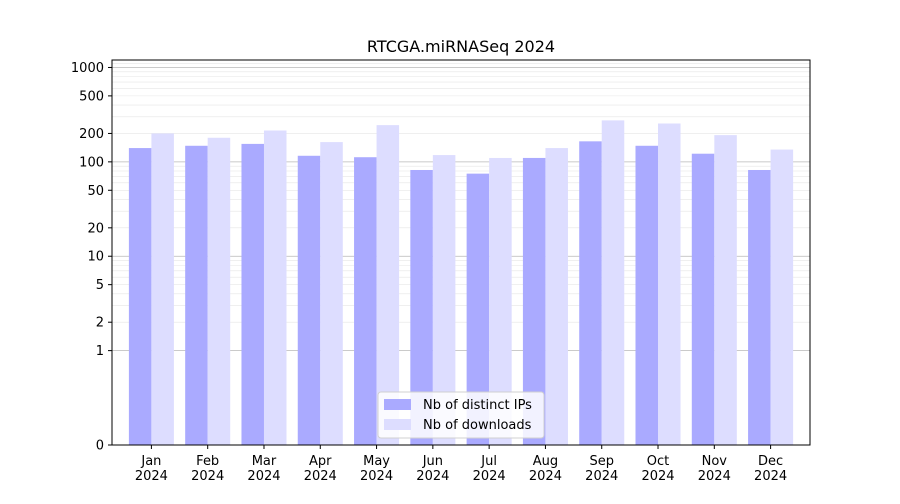 The width and height of the screenshot is (900, 504). Describe the element at coordinates (714, 469) in the screenshot. I see `x-tick-label: Nov 2024` at that location.